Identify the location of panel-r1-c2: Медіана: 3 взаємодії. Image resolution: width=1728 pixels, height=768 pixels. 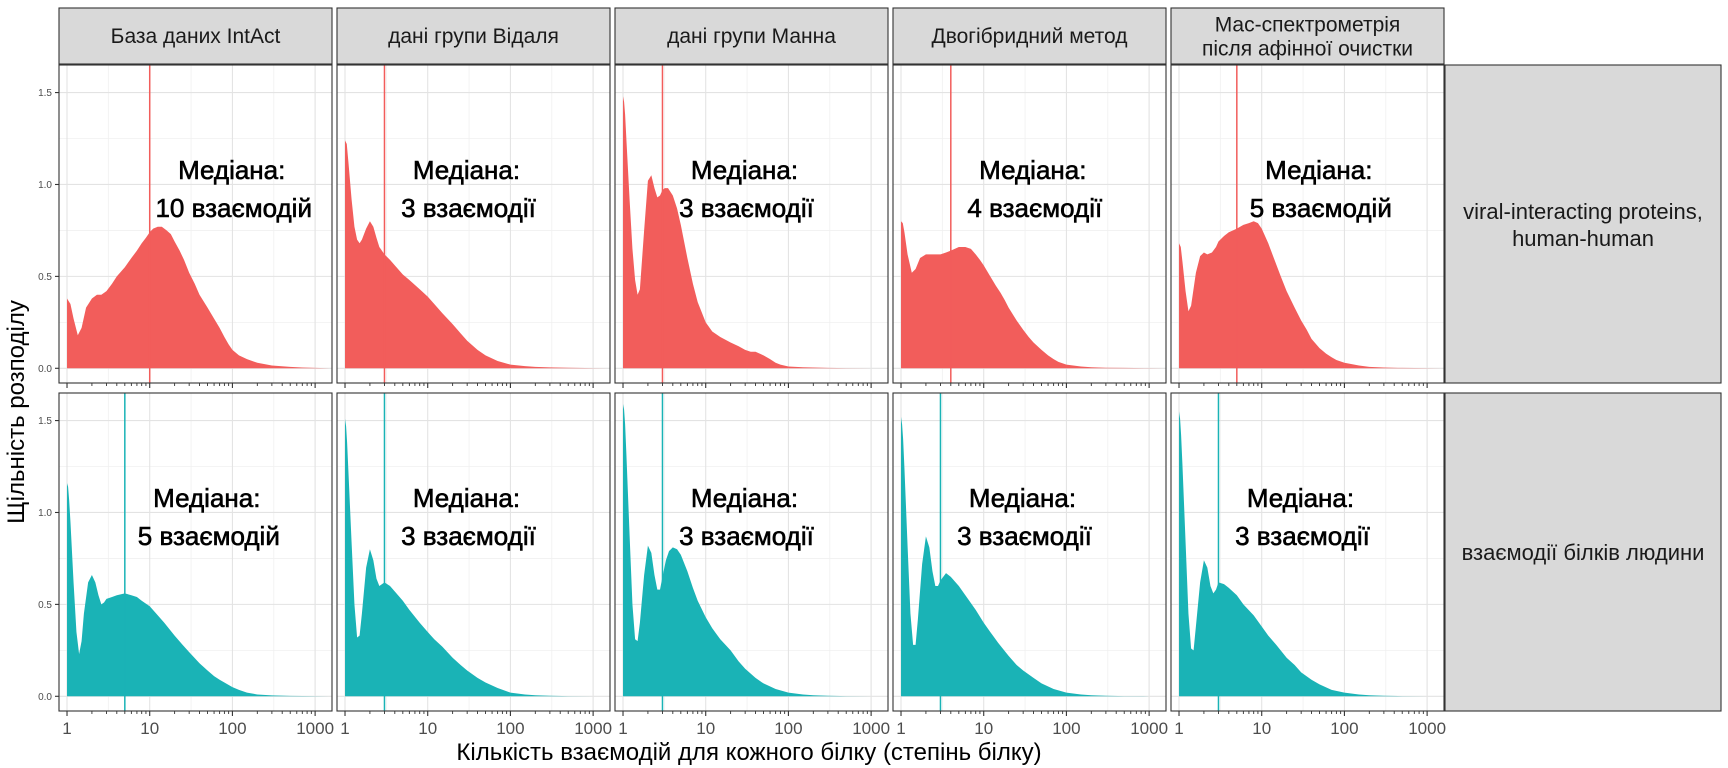
(473, 224).